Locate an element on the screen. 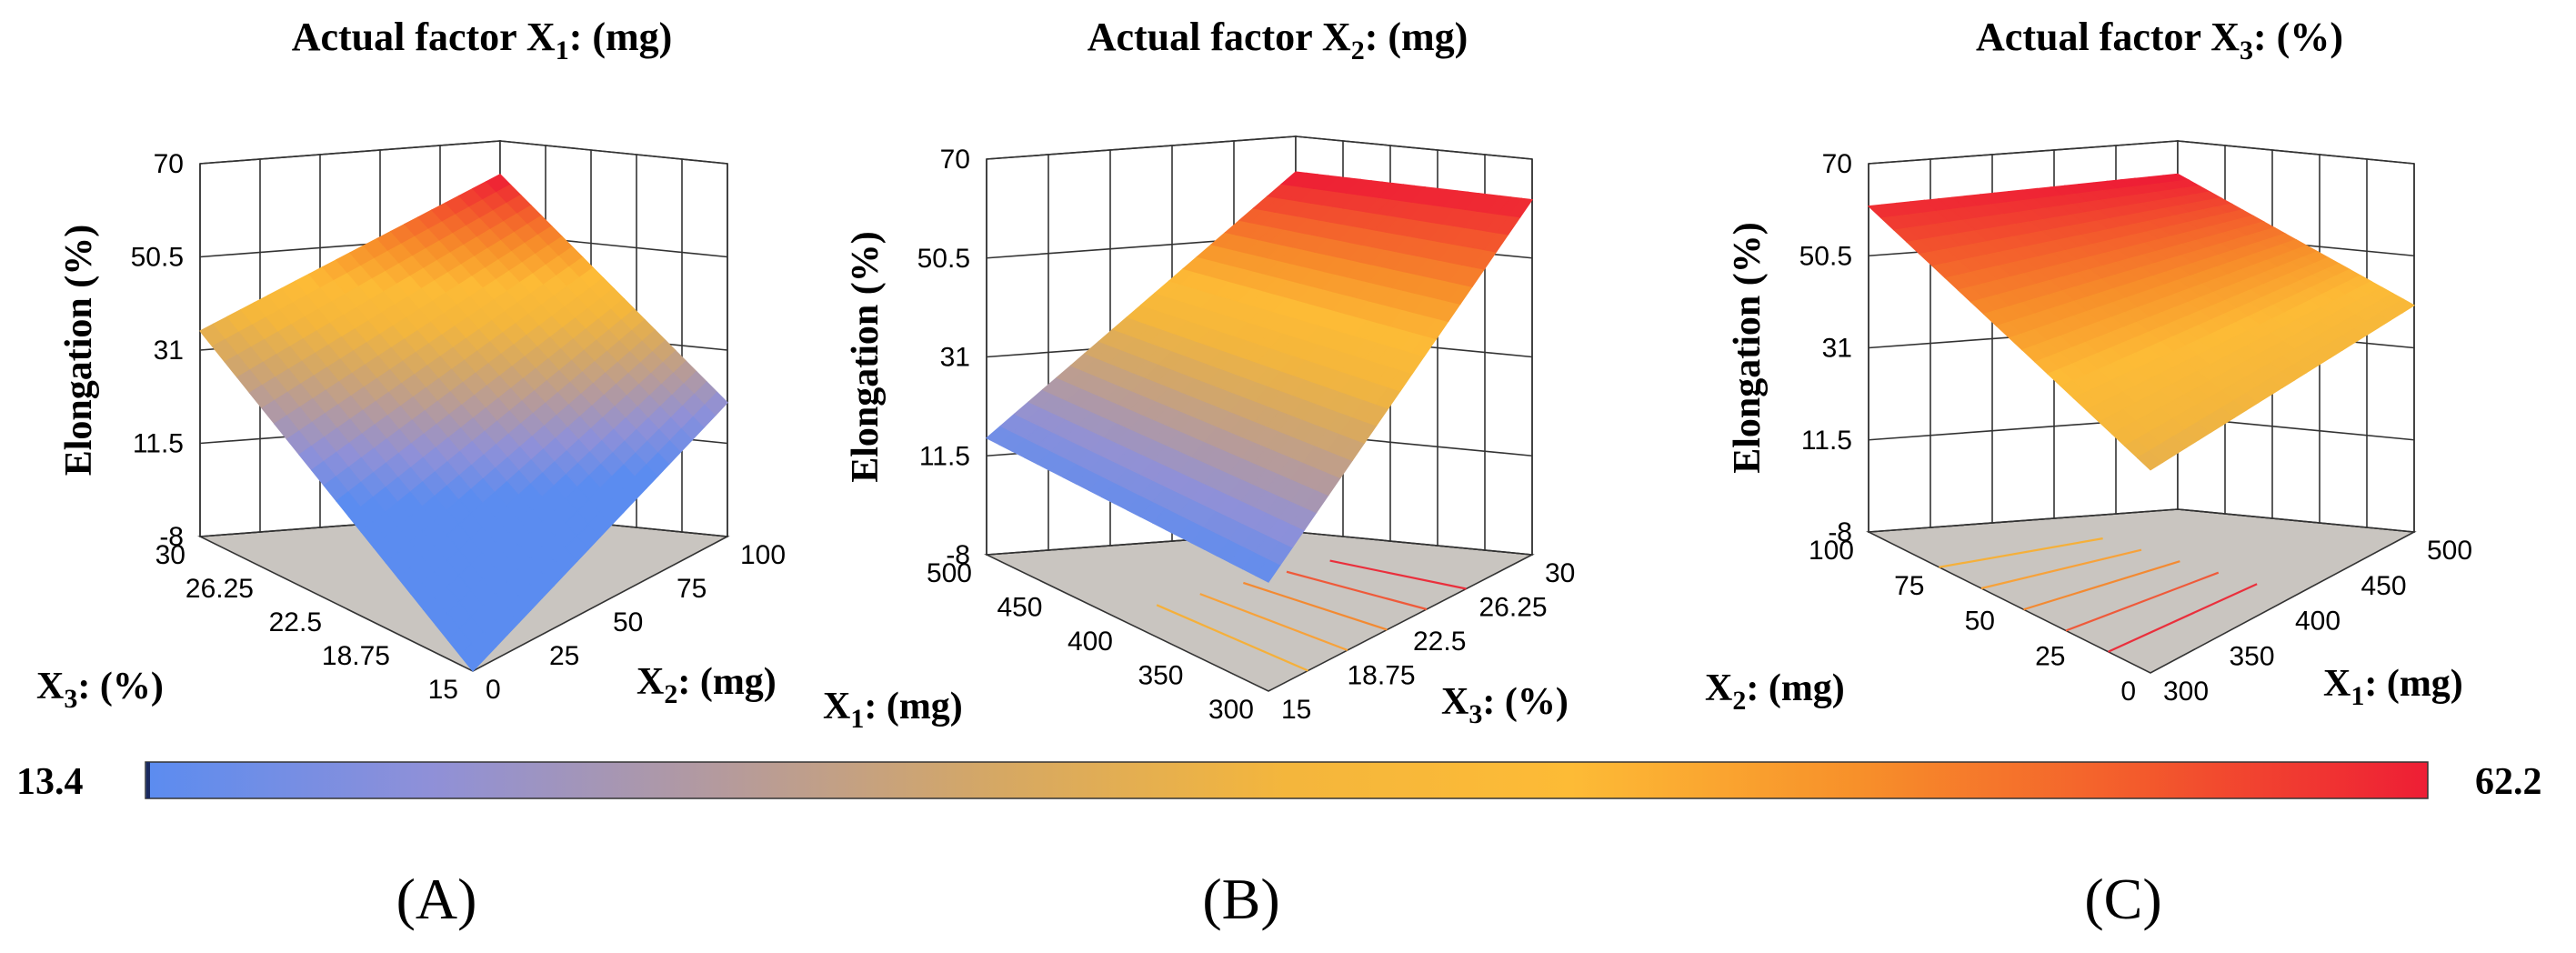 Image resolution: width=2576 pixels, height=953 pixels. left-axis-tick: 0 is located at coordinates (2128, 692).